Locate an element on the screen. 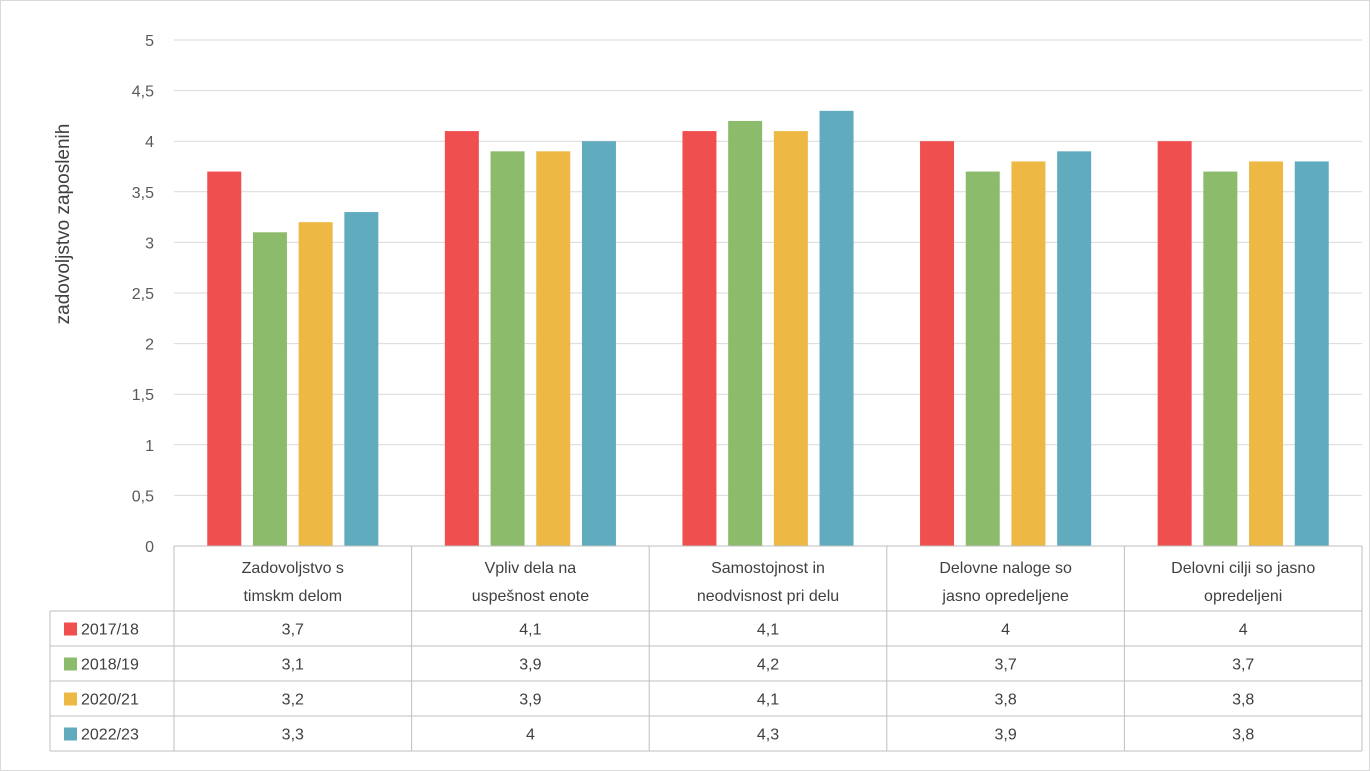 The image size is (1370, 771). y-tick-label: 3 is located at coordinates (149, 243).